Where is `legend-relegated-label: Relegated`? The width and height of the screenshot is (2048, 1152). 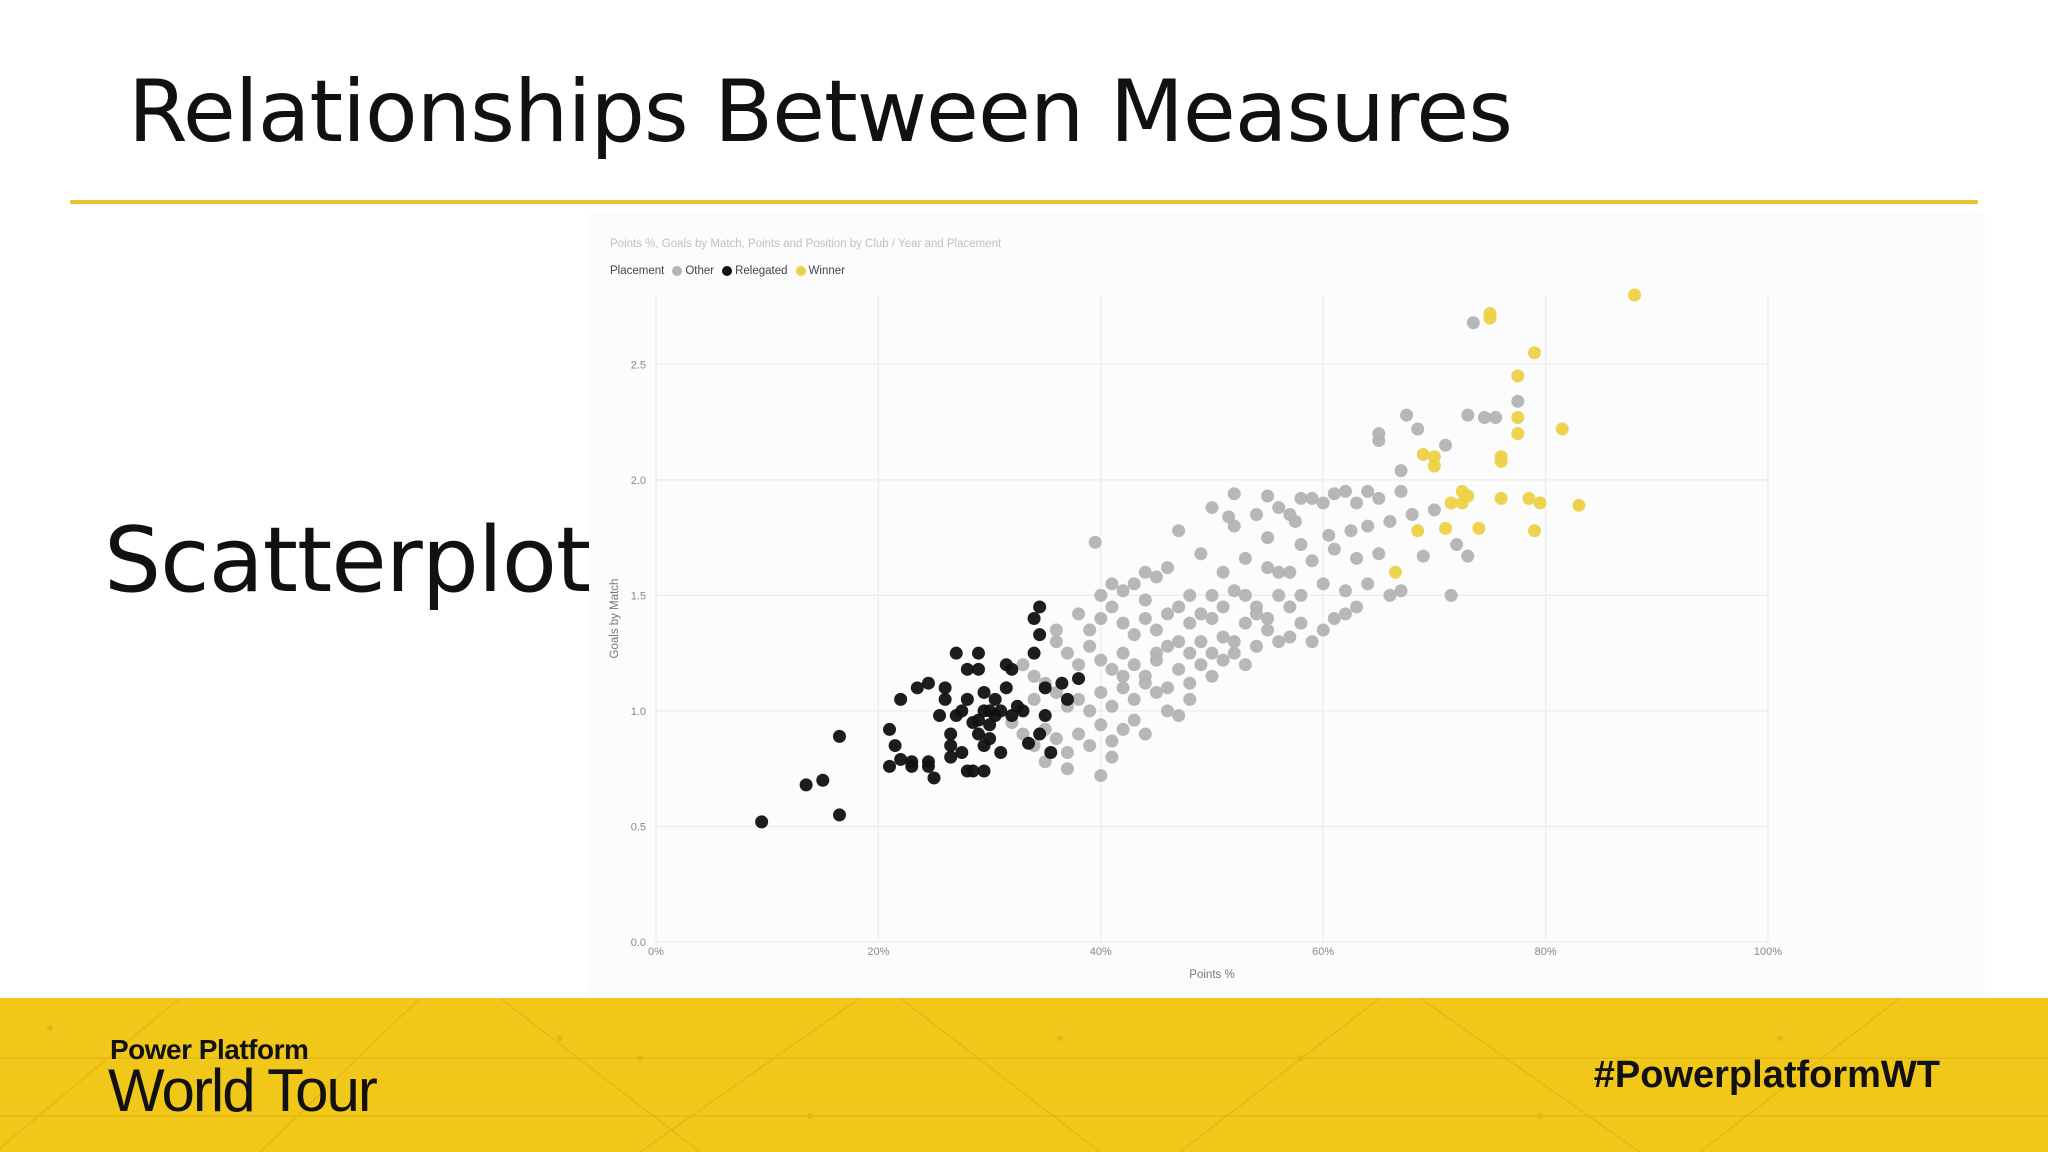
legend-relegated-label: Relegated is located at coordinates (761, 271).